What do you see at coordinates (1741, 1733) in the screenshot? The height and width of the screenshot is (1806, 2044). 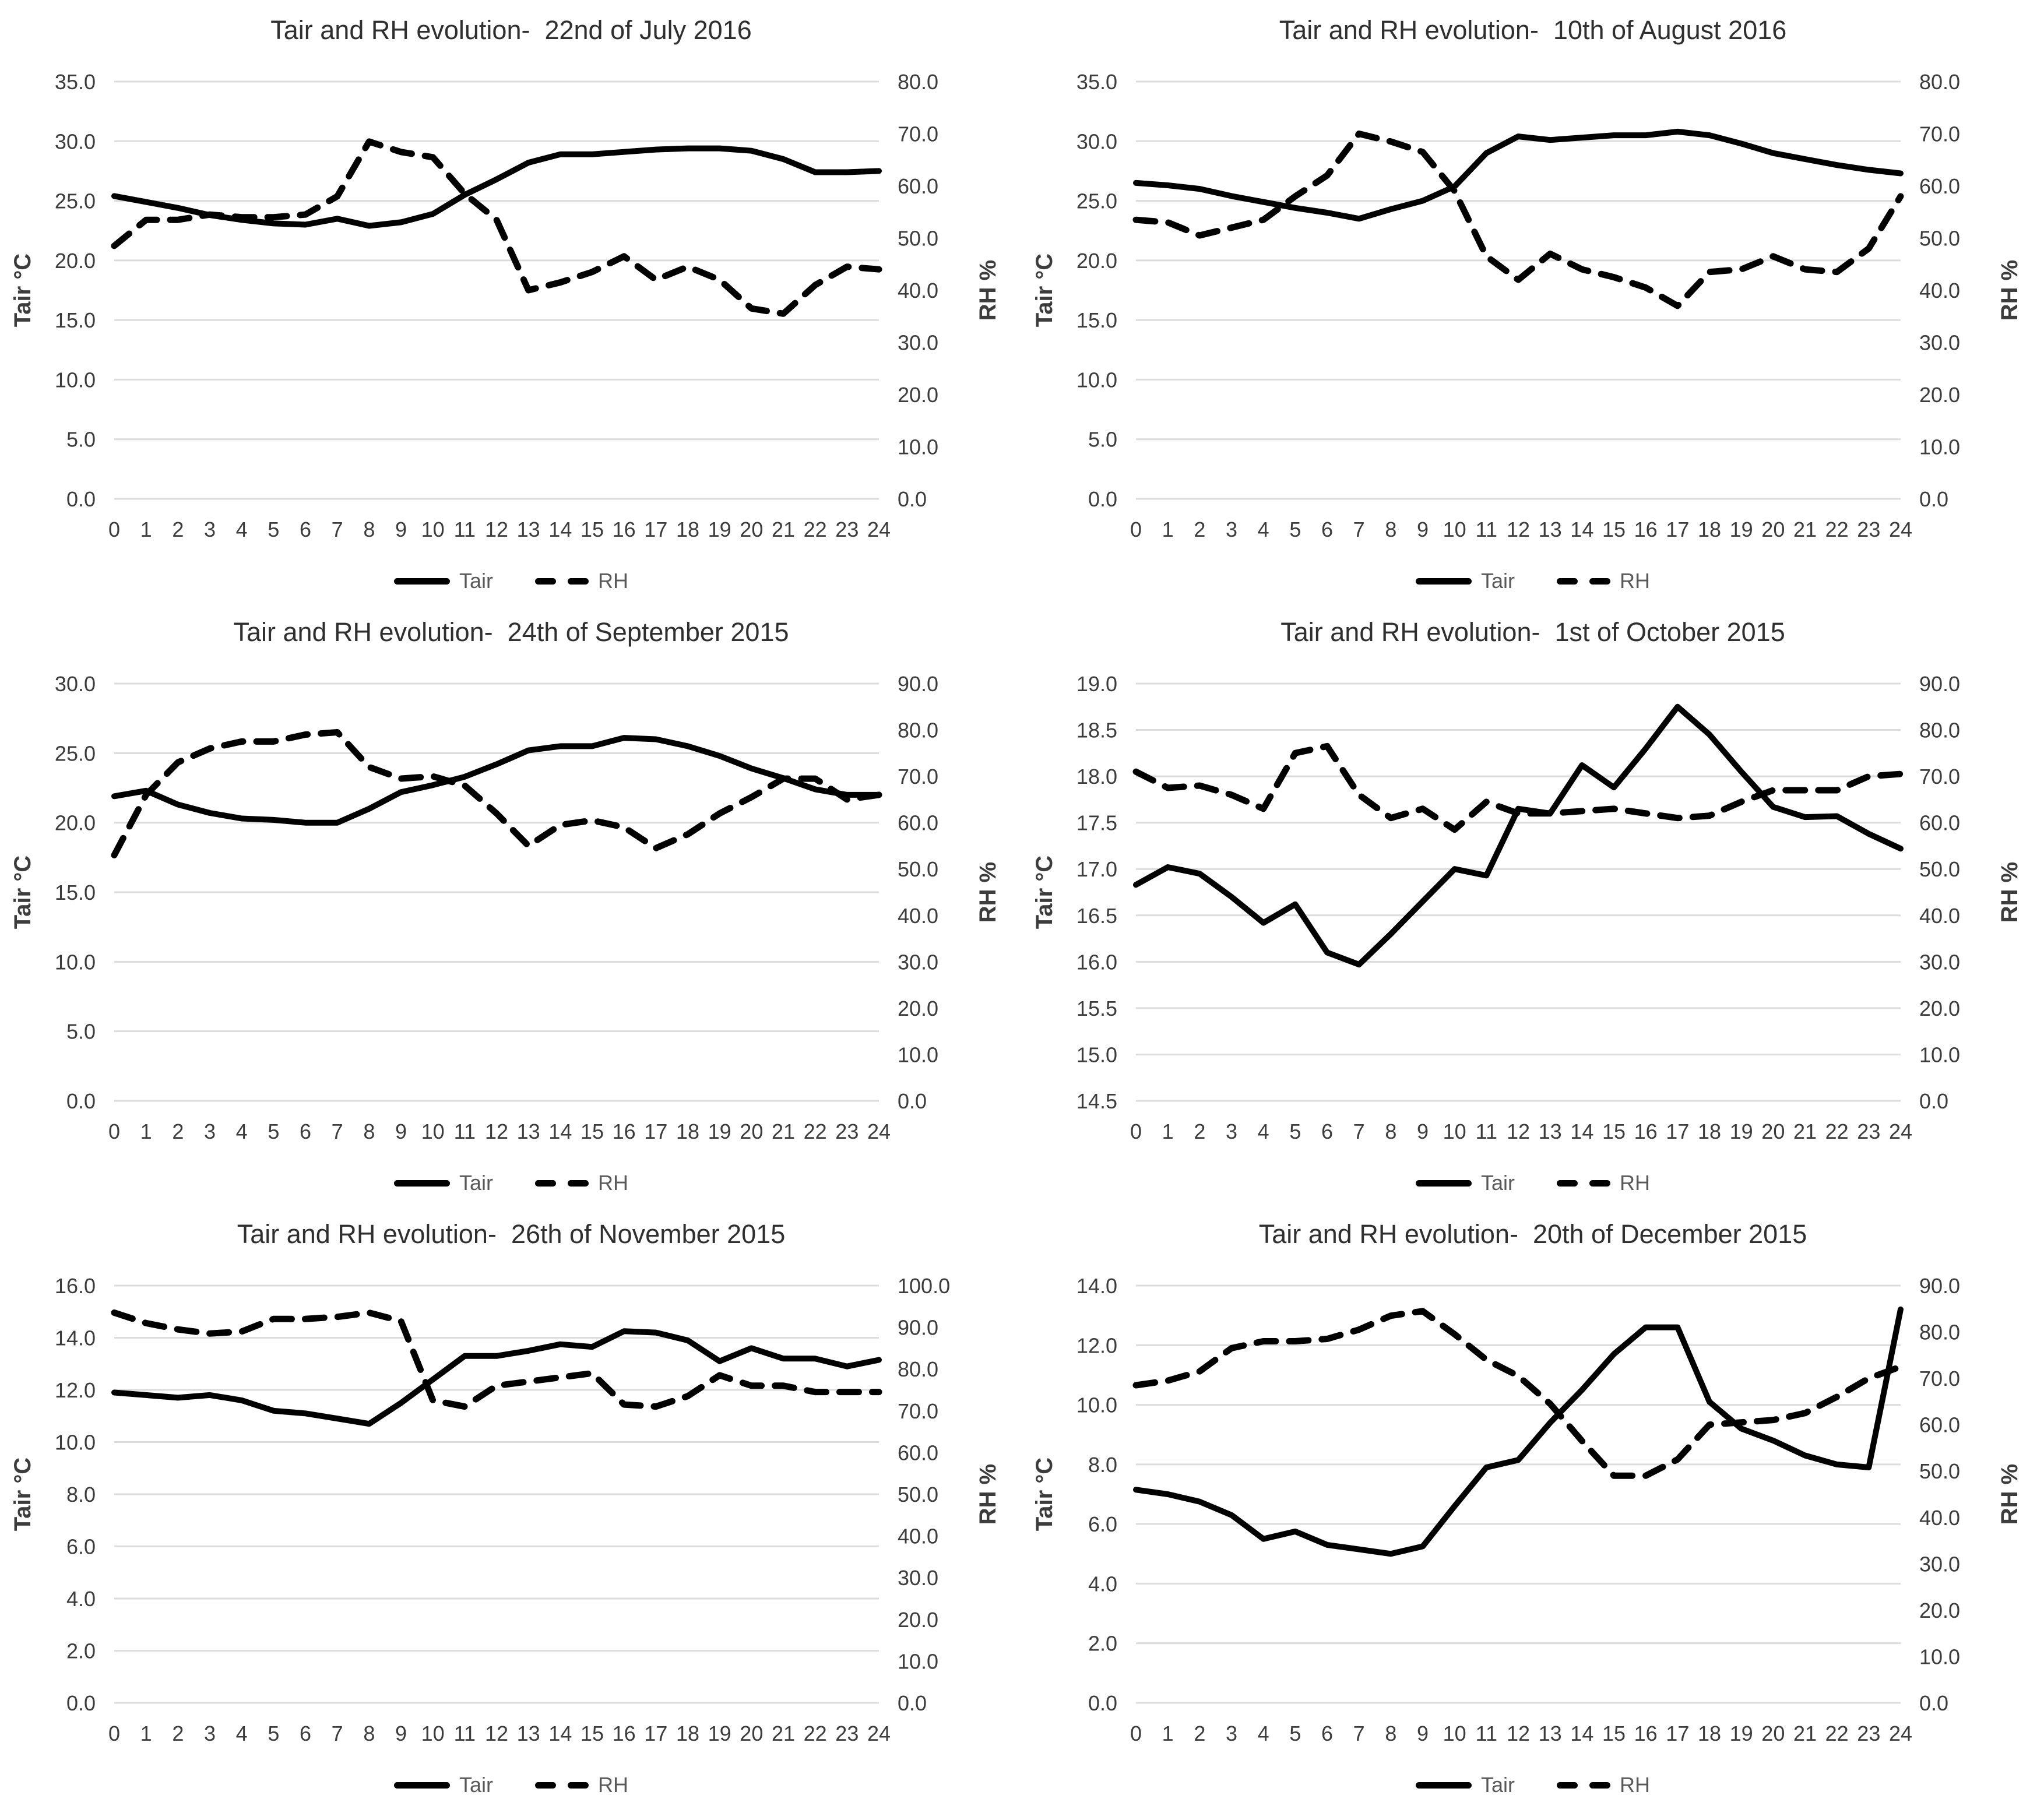 I see `svg-text: 19` at bounding box center [1741, 1733].